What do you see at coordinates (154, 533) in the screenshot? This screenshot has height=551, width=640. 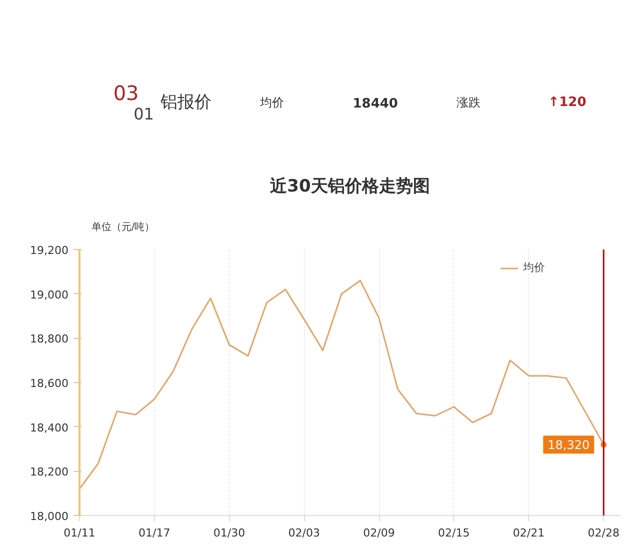 I see `x-tick-label: 01/17` at bounding box center [154, 533].